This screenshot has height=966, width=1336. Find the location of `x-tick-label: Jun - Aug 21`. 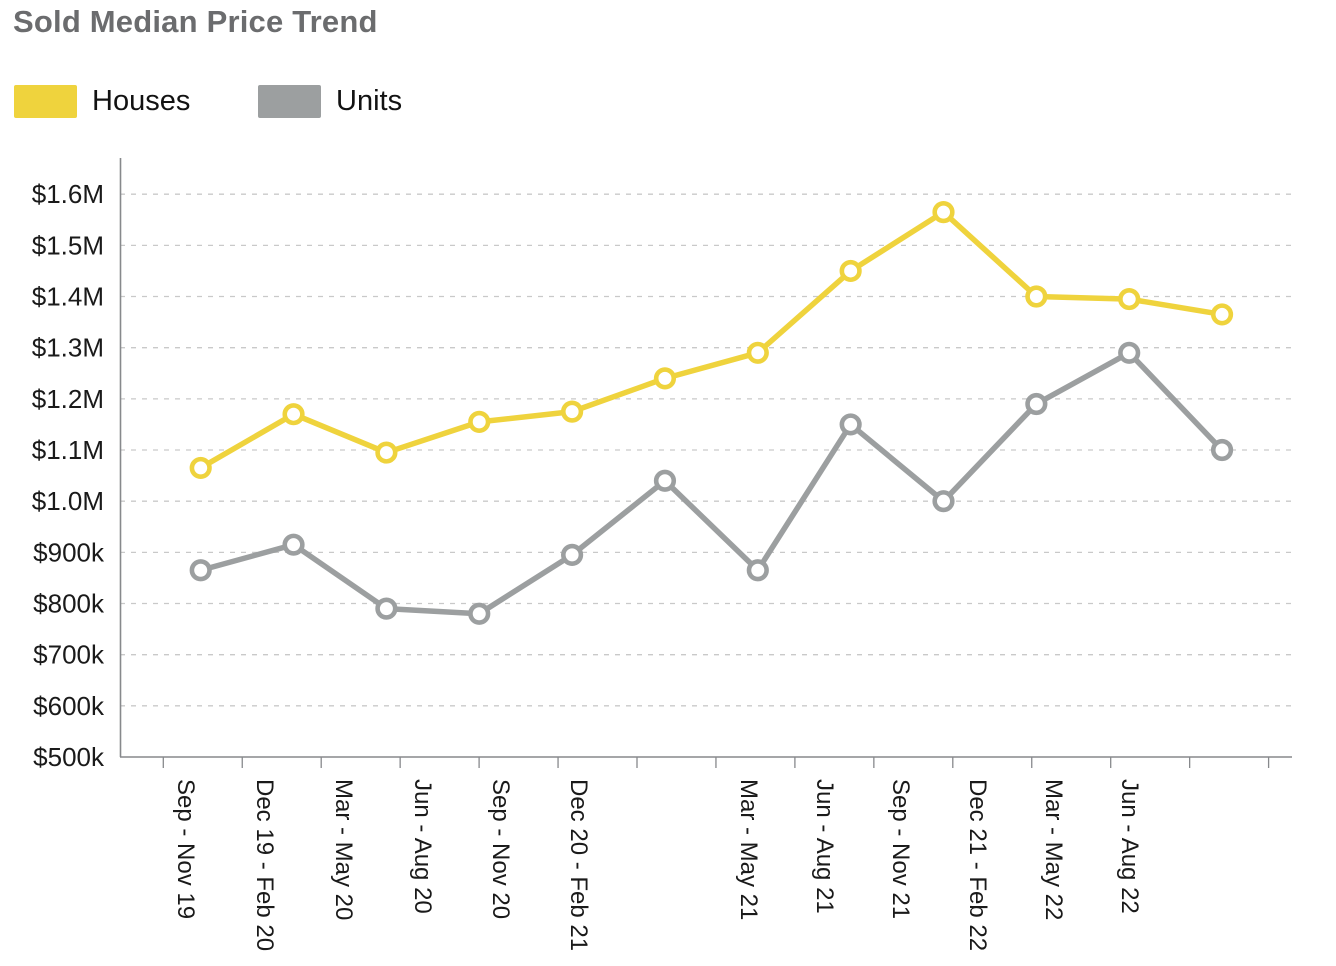

x-tick-label: Jun - Aug 21 is located at coordinates (824, 846).